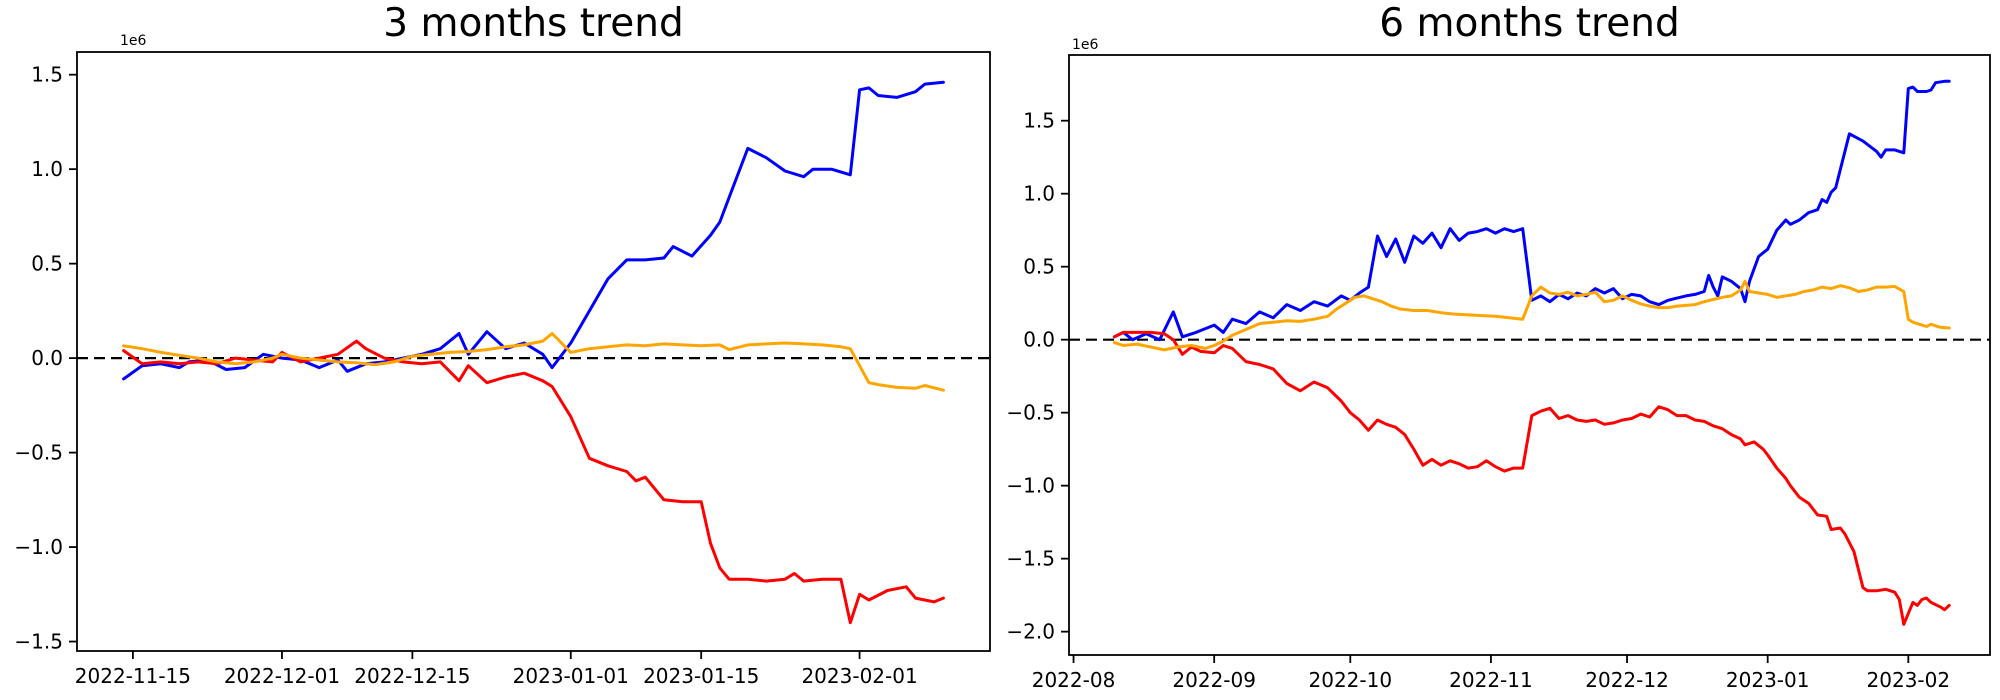 The image size is (2000, 700). What do you see at coordinates (1351, 680) in the screenshot?
I see `x-tick-label: 2022-10` at bounding box center [1351, 680].